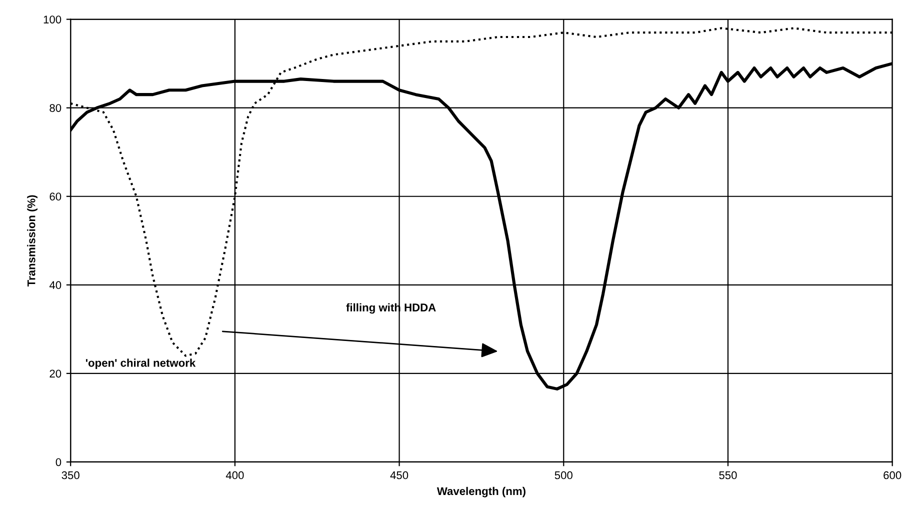  Describe the element at coordinates (893, 475) in the screenshot. I see `x-tick-label: 600` at that location.